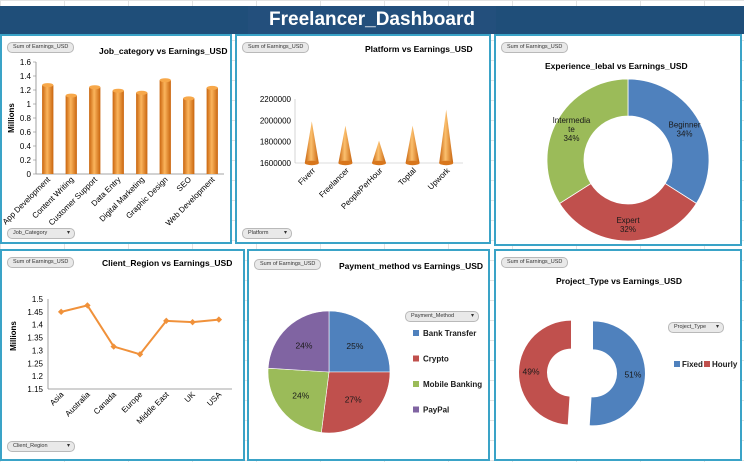 This screenshot has height=462, width=744. I want to click on slice-crypto, so click(356, 402).